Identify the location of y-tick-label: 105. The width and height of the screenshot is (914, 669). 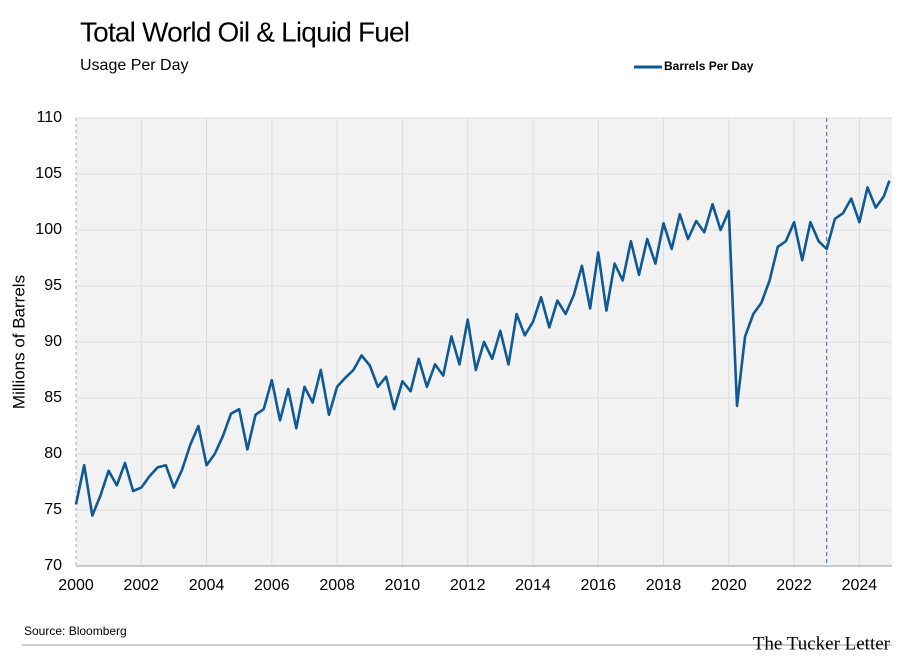
(48, 173).